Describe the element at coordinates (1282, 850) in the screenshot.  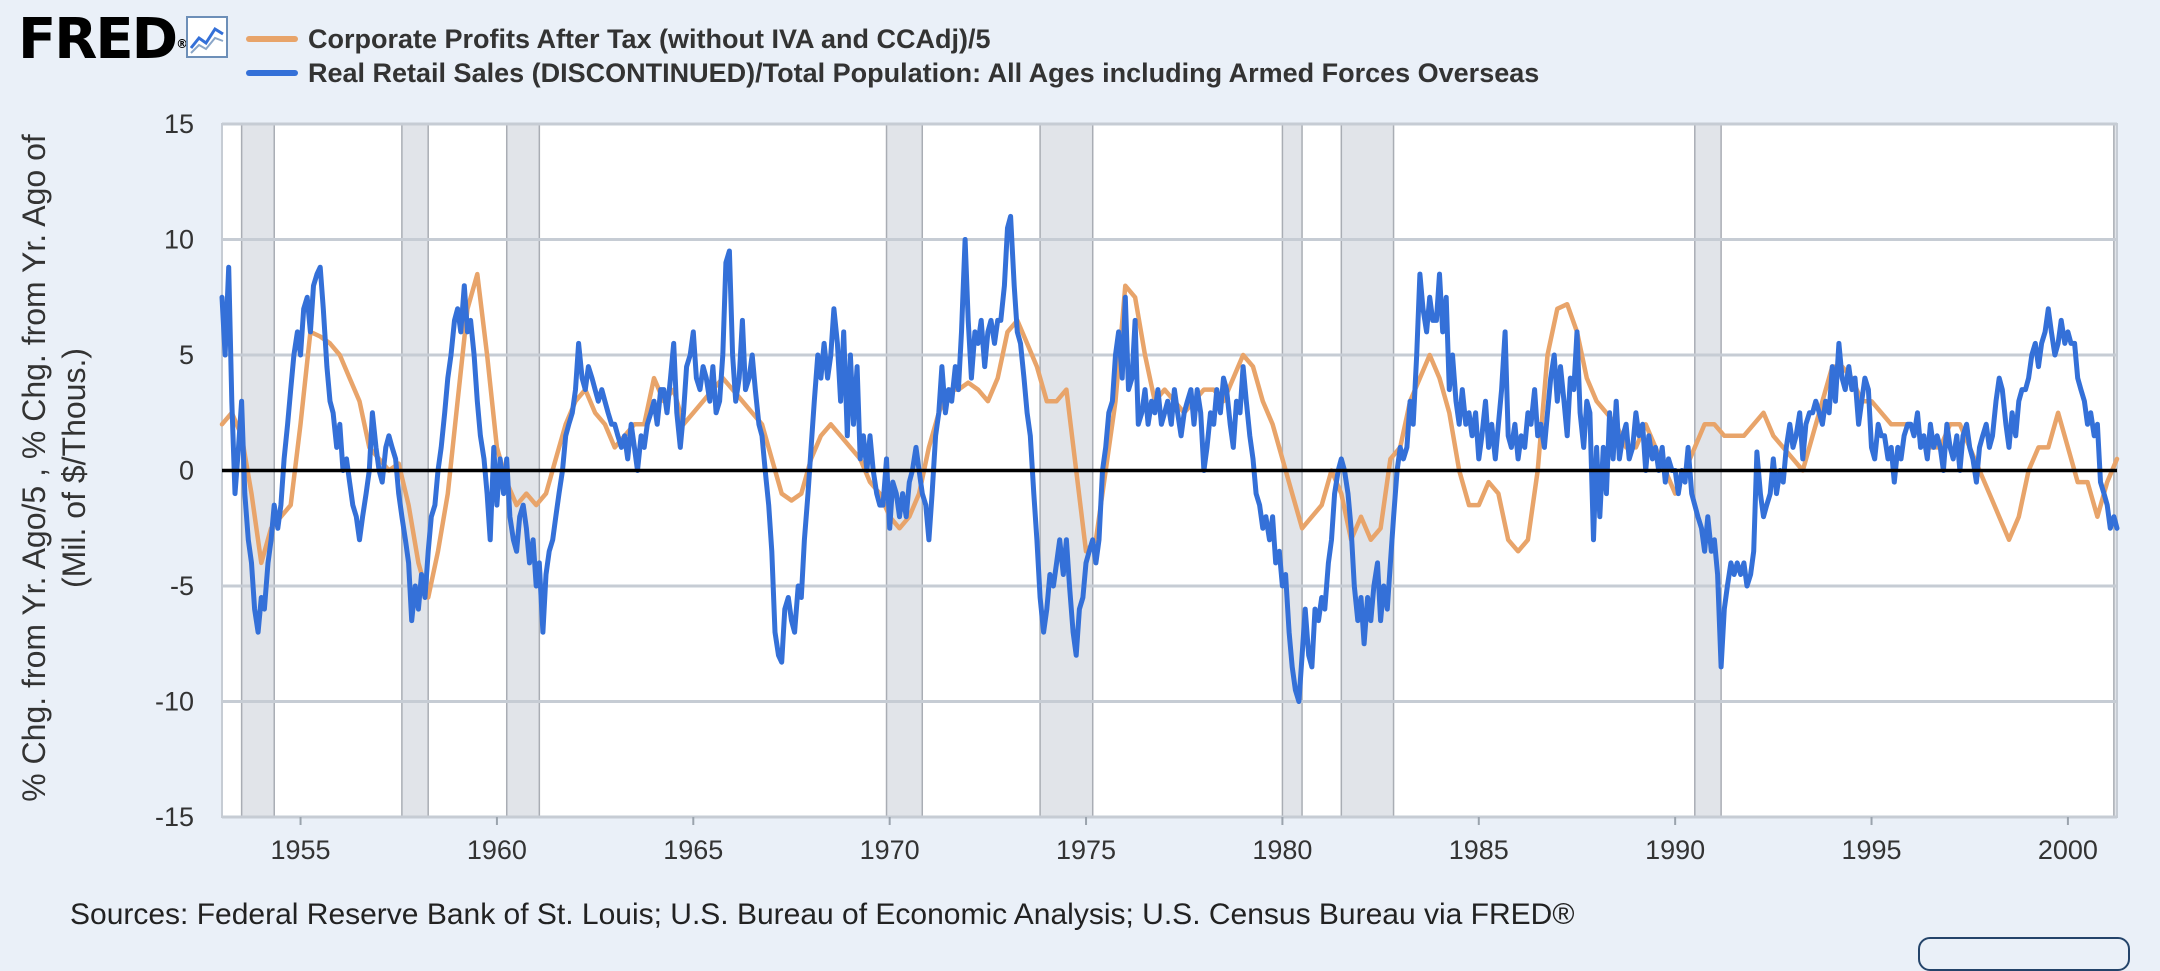
I see `x-tick-label: 1980` at that location.